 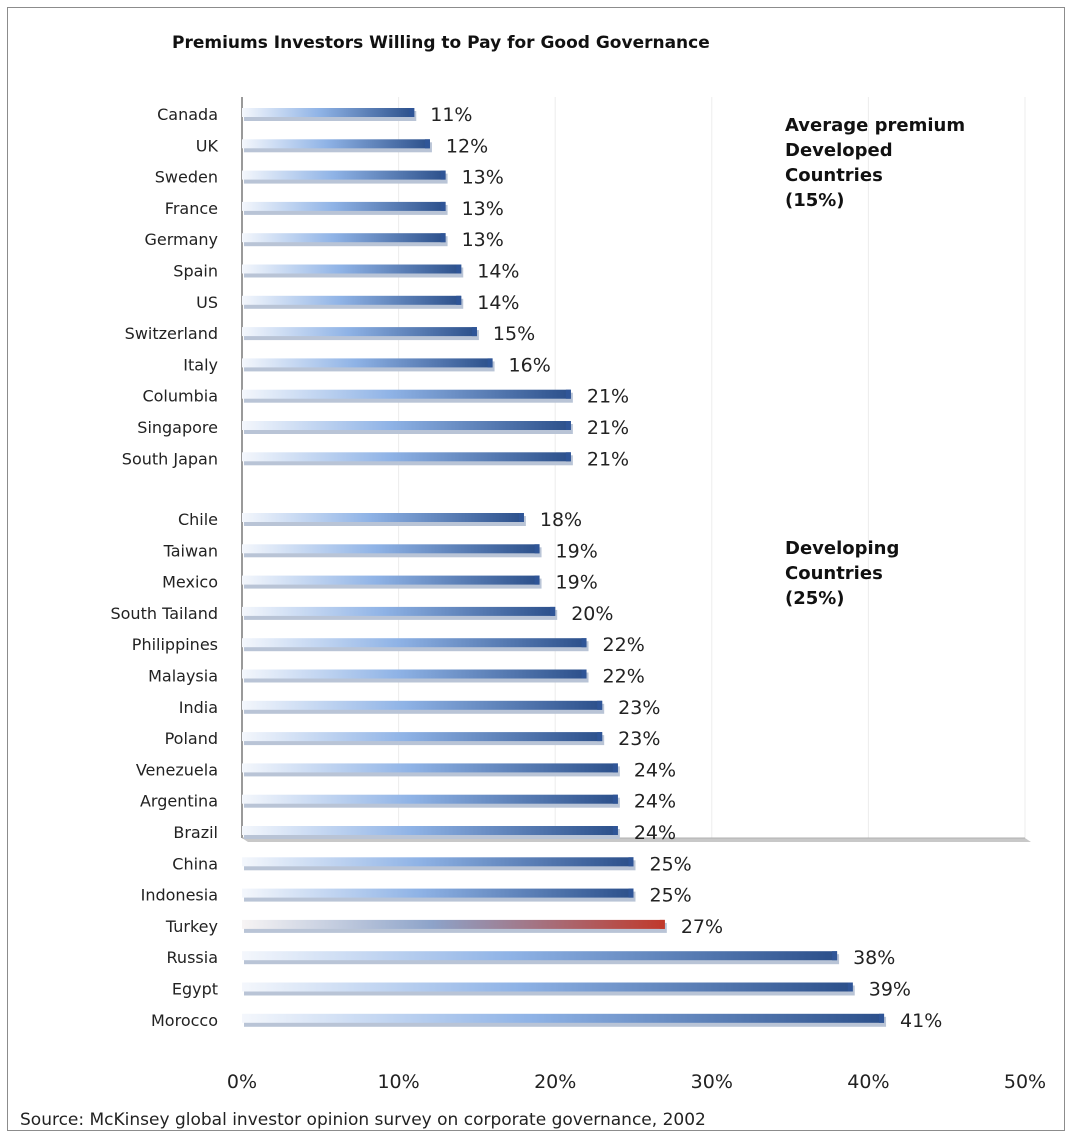 What do you see at coordinates (198, 519) in the screenshot?
I see `category-label: Chile` at bounding box center [198, 519].